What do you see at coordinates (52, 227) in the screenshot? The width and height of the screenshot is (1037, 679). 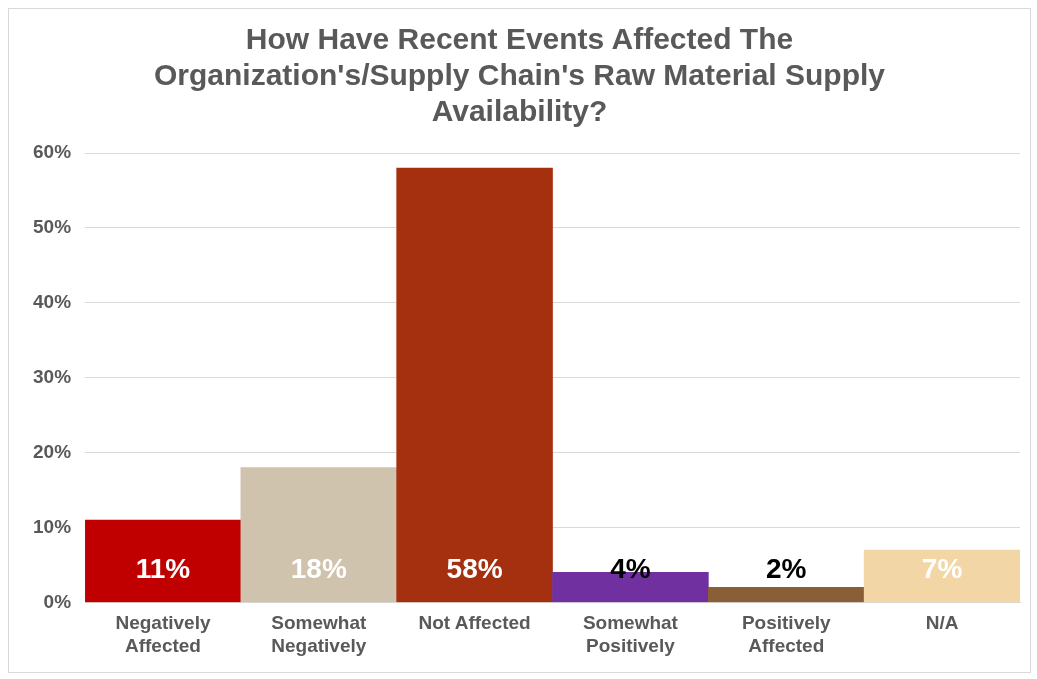 I see `y-tick-label: 50%` at bounding box center [52, 227].